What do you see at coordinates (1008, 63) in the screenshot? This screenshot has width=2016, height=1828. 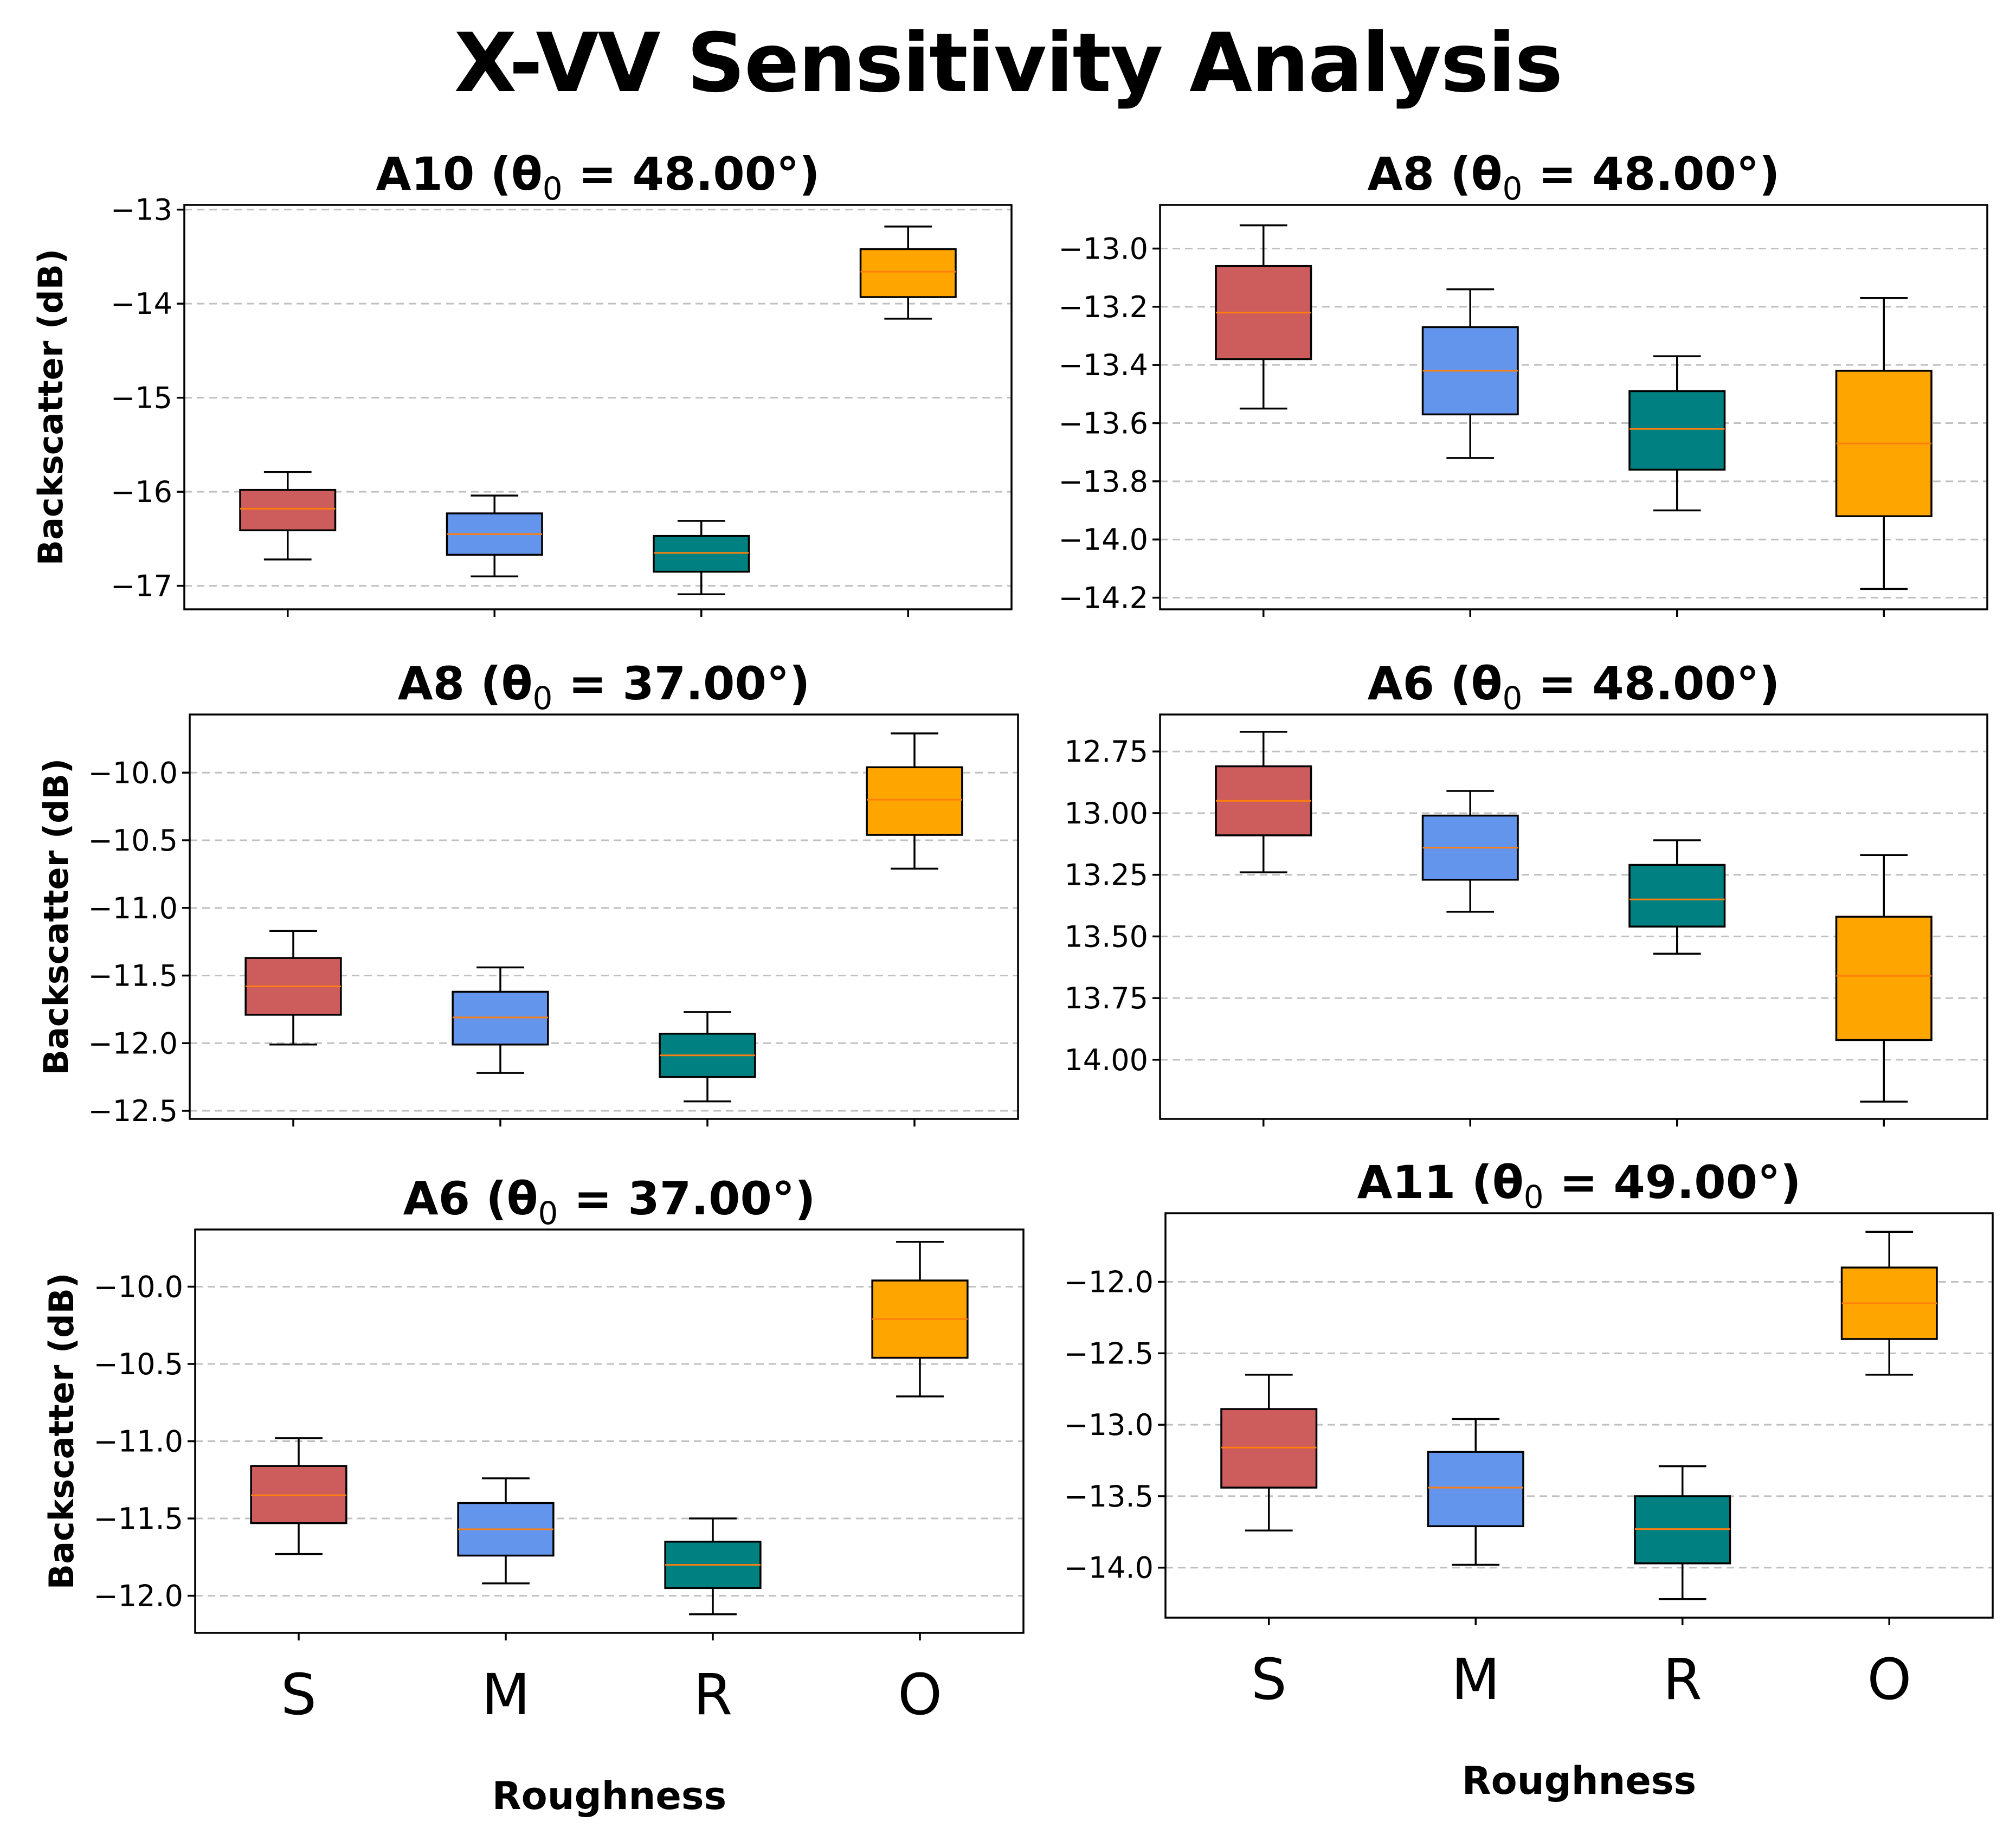 I see `figure-title: X-VV Sensitivity Analysis` at bounding box center [1008, 63].